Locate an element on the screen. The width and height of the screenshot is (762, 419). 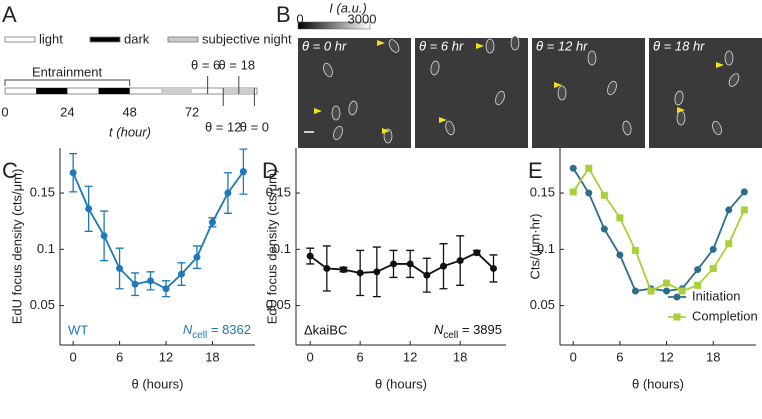
theta-label: θ = 6 is located at coordinates (205, 64).